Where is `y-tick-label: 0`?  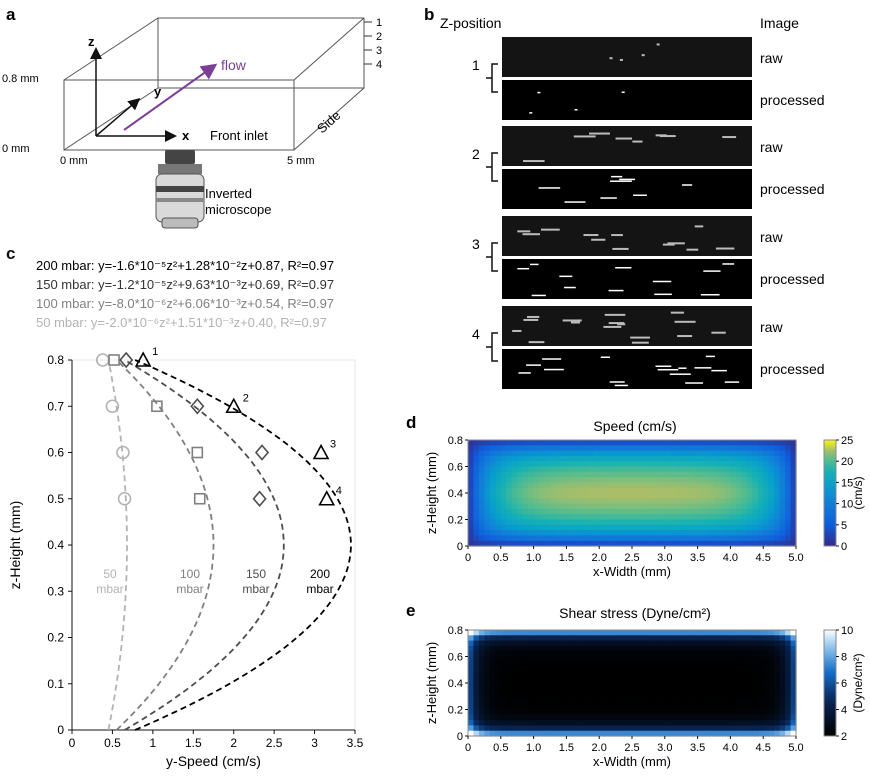 y-tick-label: 0 is located at coordinates (60, 730).